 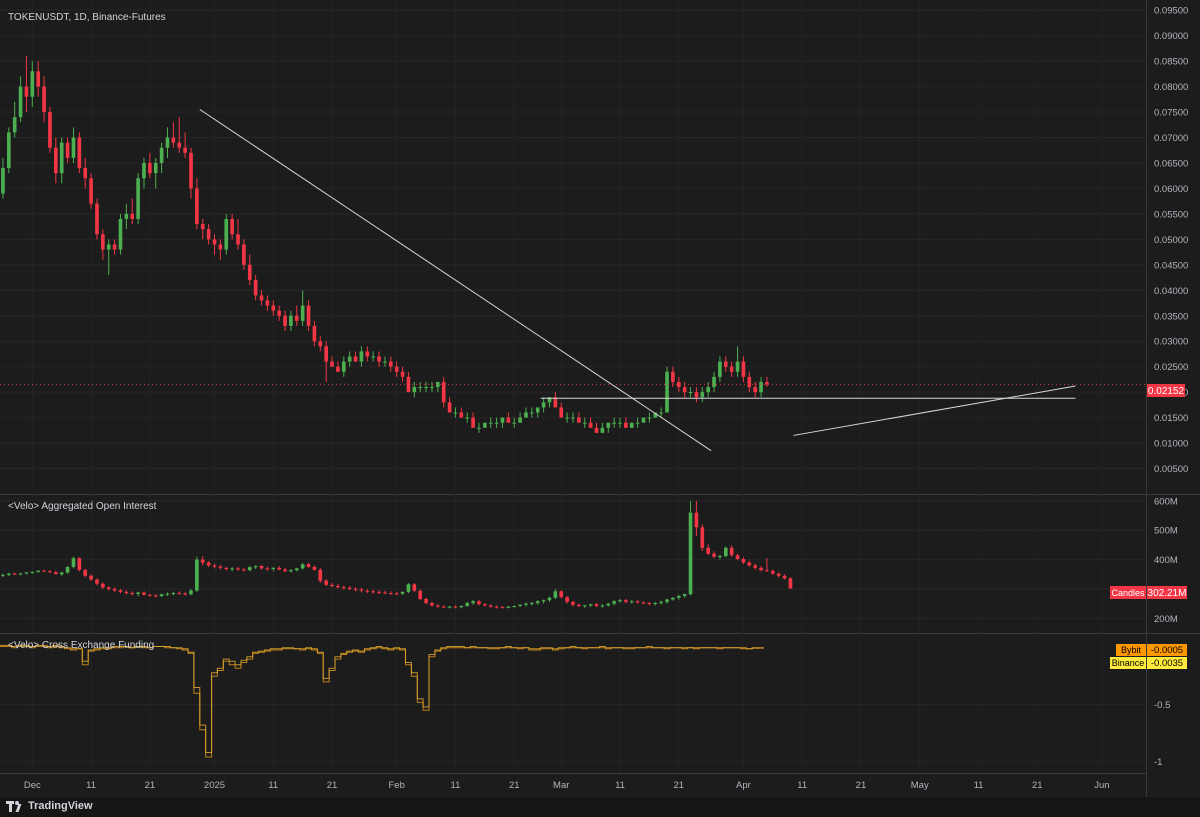 What do you see at coordinates (382, 701) in the screenshot?
I see `funding-lines` at bounding box center [382, 701].